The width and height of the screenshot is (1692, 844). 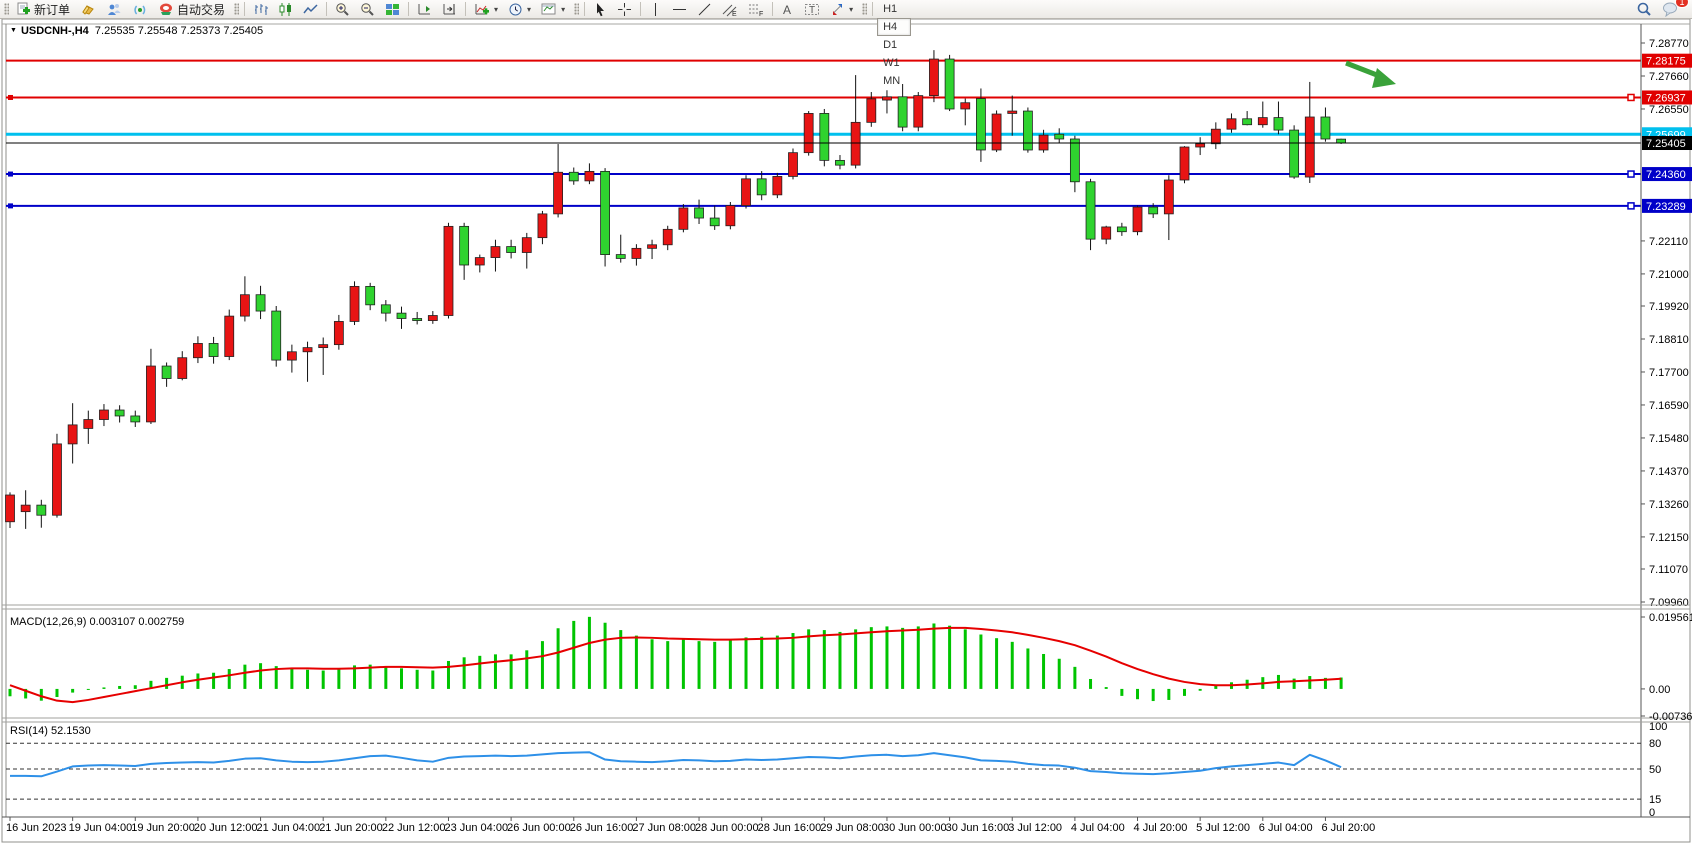 What do you see at coordinates (1659, 690) in the screenshot?
I see `macd-tick-label: 0.00` at bounding box center [1659, 690].